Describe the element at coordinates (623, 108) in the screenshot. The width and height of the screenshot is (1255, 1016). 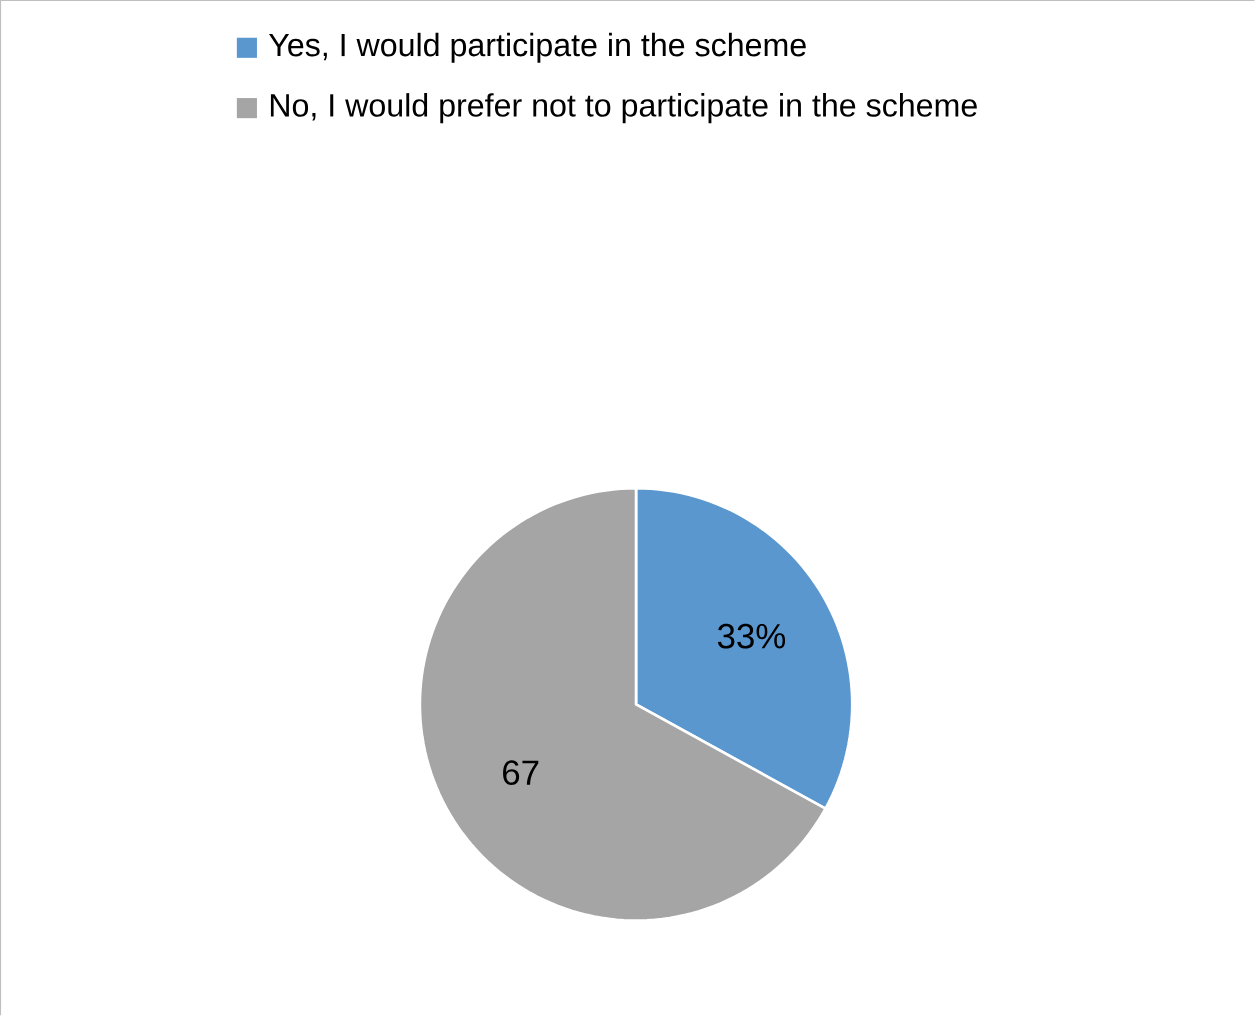
I see `legend-label: No, I would prefer not to participate in the scheme` at that location.